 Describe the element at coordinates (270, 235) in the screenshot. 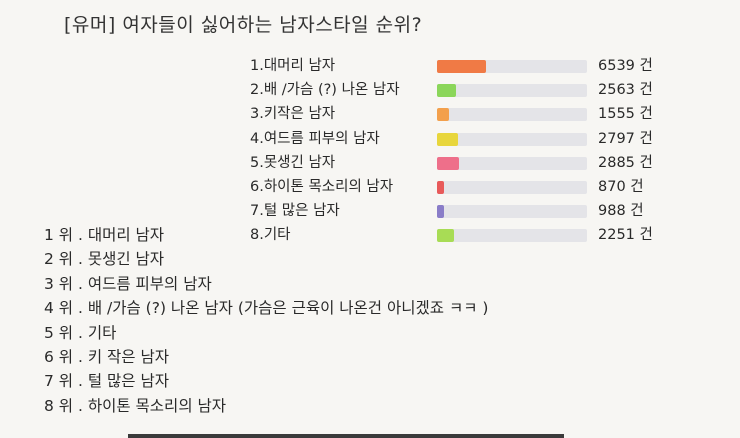

I see `bar-label: 8.기타` at that location.